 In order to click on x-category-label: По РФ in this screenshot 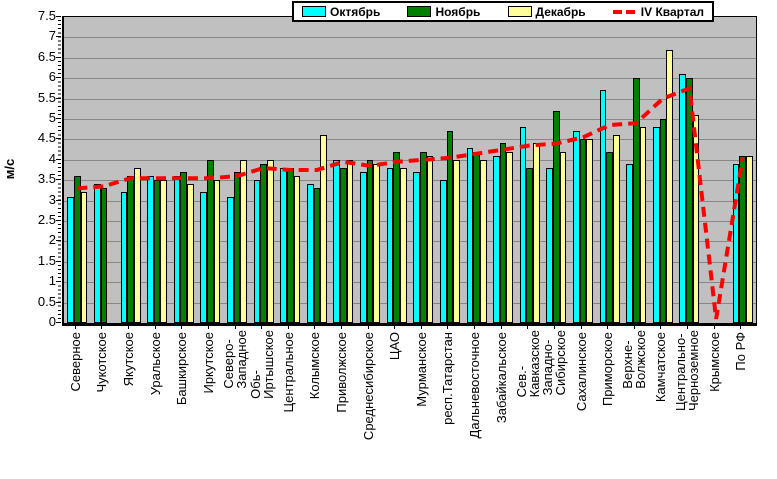, I will do `click(741, 351)`.